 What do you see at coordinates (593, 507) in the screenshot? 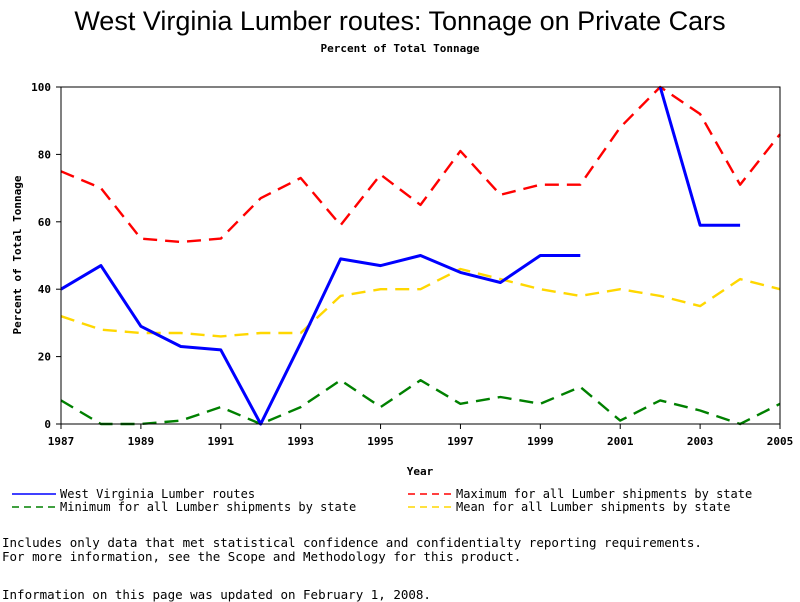
I see `legend-label-mean: Mean for all Lumber shipments by state` at bounding box center [593, 507].